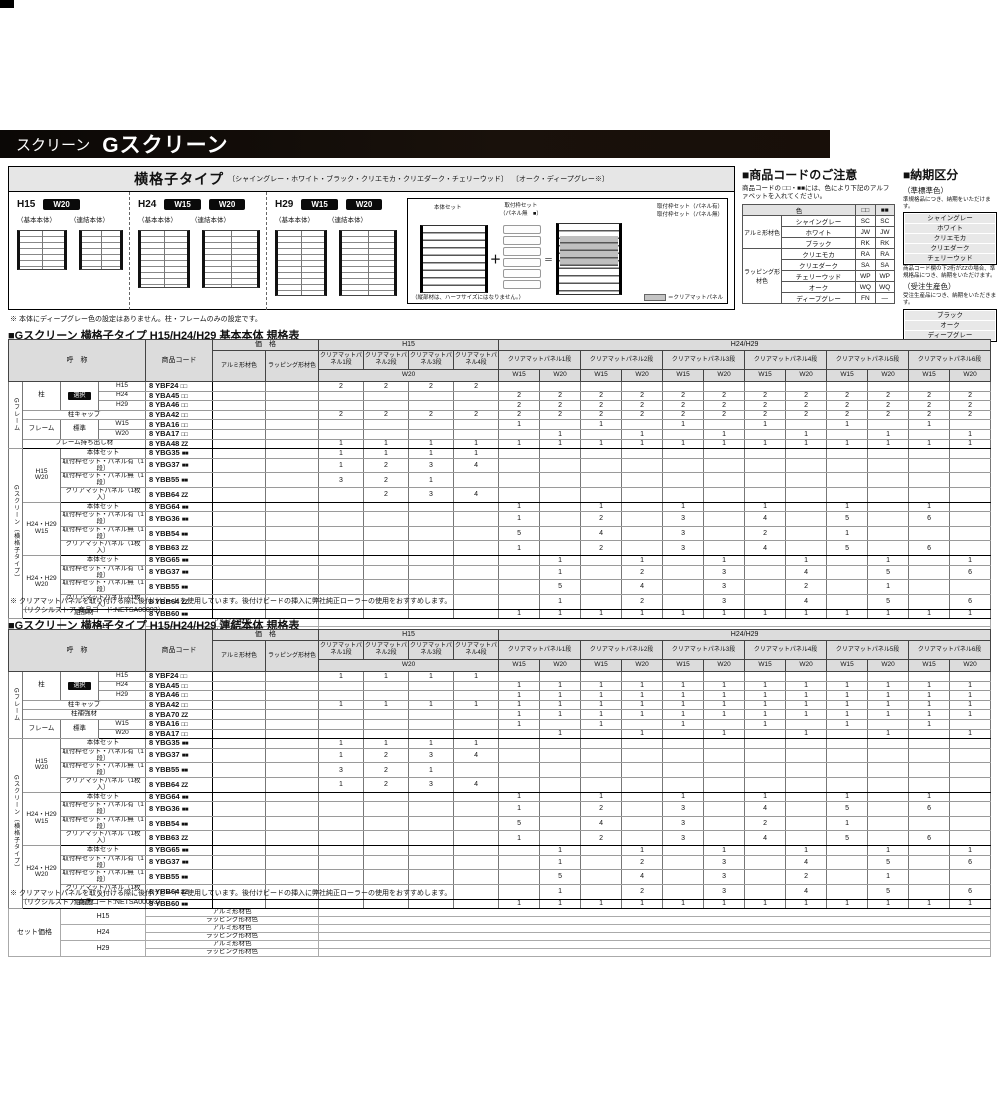 This screenshot has height=1107, width=1000. I want to click on column-header: W15, so click(683, 375).